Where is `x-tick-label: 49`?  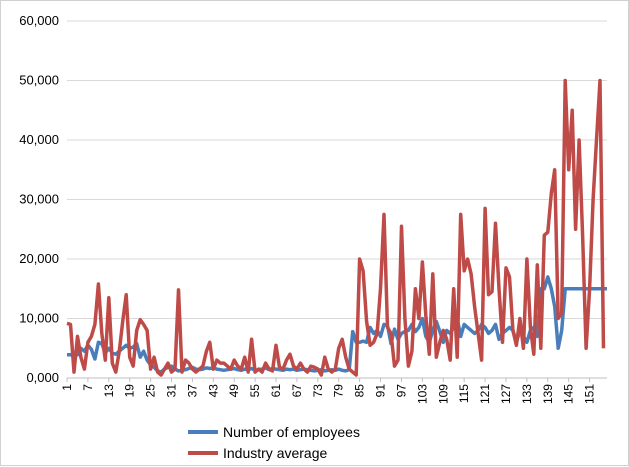 x-tick-label: 49 is located at coordinates (234, 391).